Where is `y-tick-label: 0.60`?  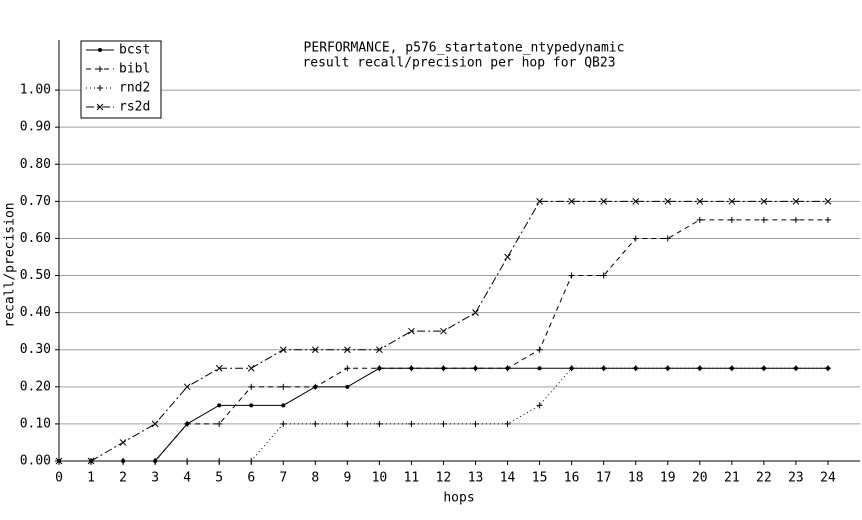 y-tick-label: 0.60 is located at coordinates (35, 238).